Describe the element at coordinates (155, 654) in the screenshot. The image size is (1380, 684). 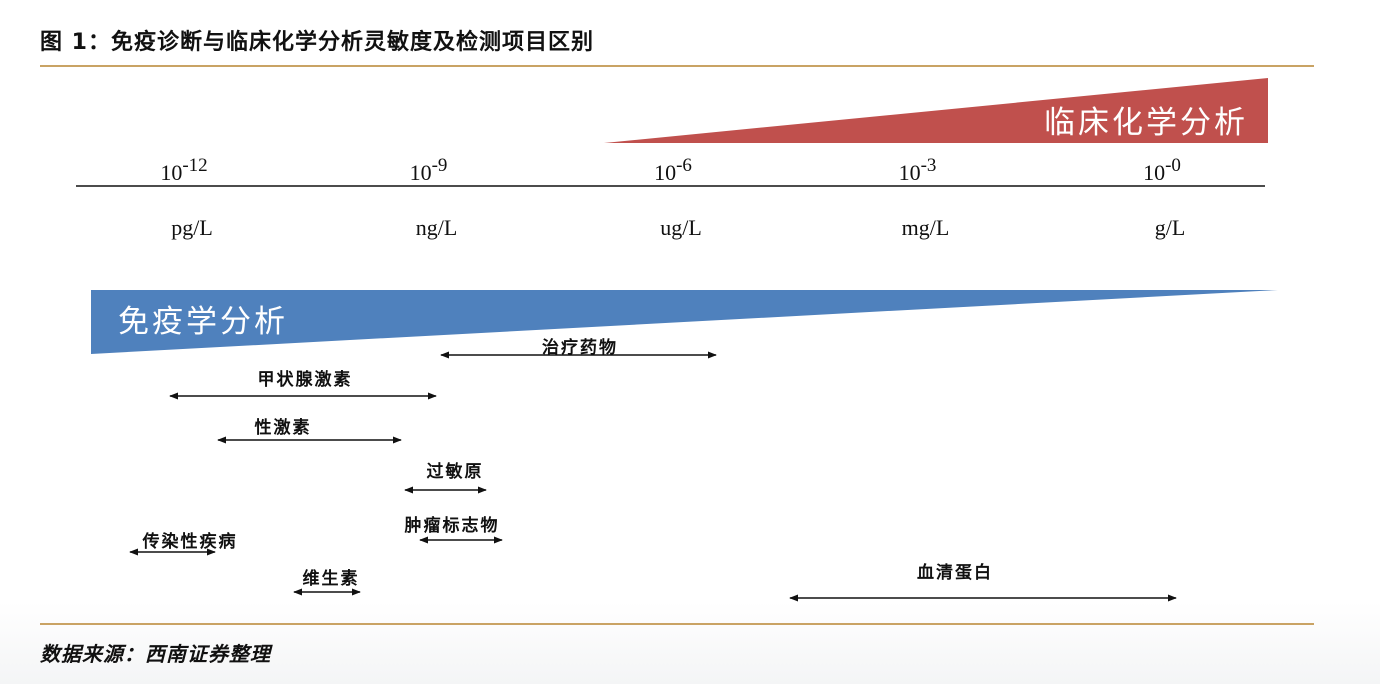
I see `source-note: 数据来源：西南证券整理` at that location.